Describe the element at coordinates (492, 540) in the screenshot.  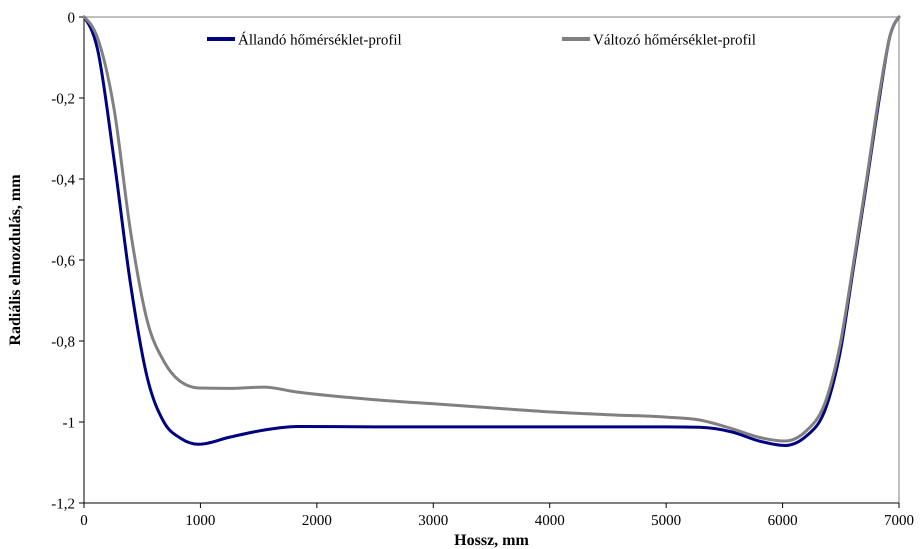
I see `x-axis-title: Hossz, mm` at that location.